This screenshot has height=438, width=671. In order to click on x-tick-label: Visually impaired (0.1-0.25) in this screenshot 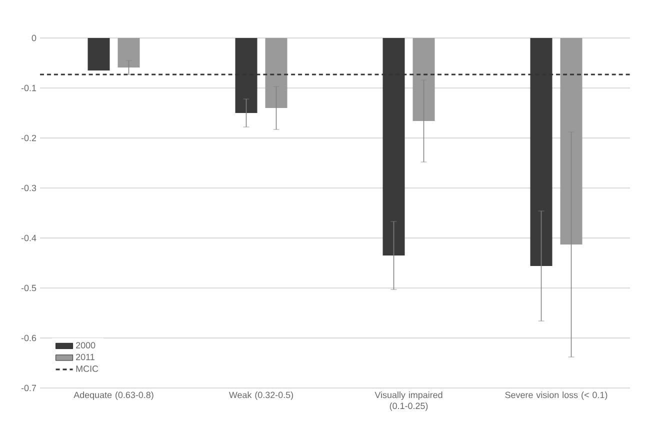, I will do `click(408, 401)`.